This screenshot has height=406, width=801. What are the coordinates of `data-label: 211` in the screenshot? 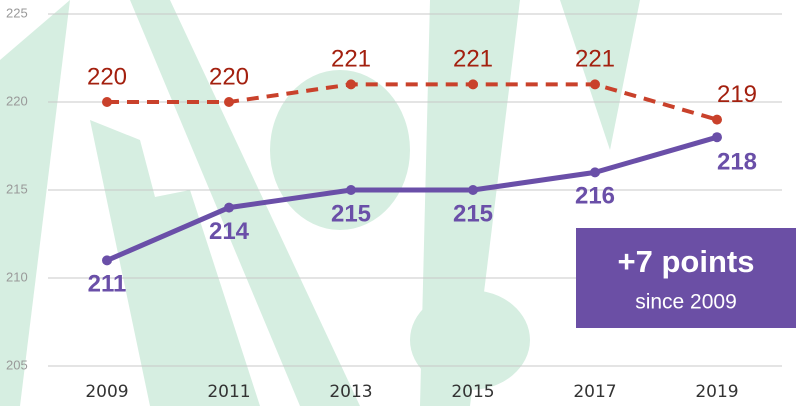 It's located at (107, 284).